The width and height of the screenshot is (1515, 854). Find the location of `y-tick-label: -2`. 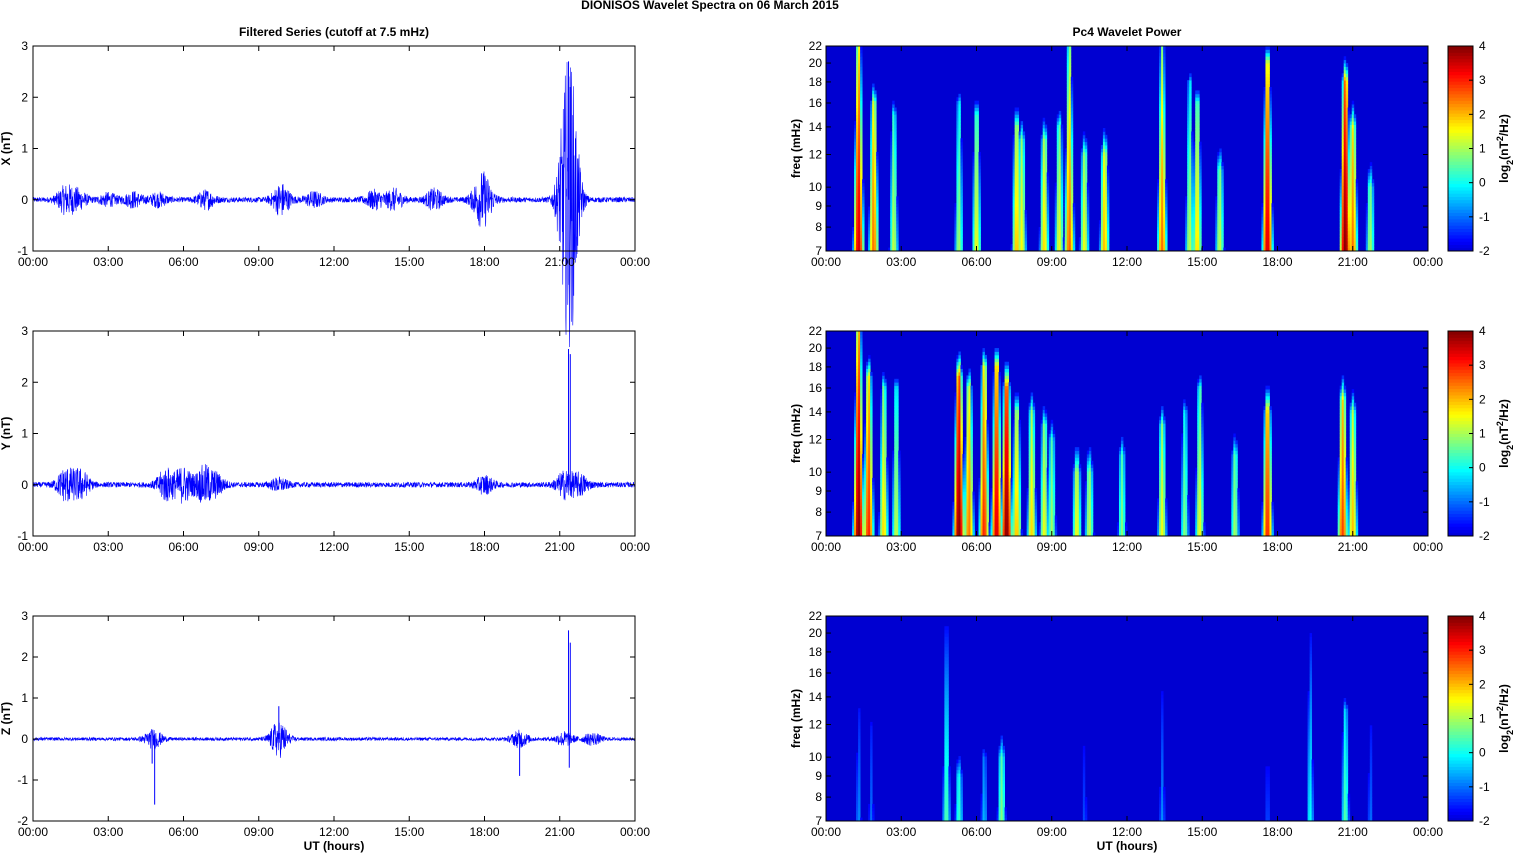

y-tick-label: -2 is located at coordinates (22, 821).